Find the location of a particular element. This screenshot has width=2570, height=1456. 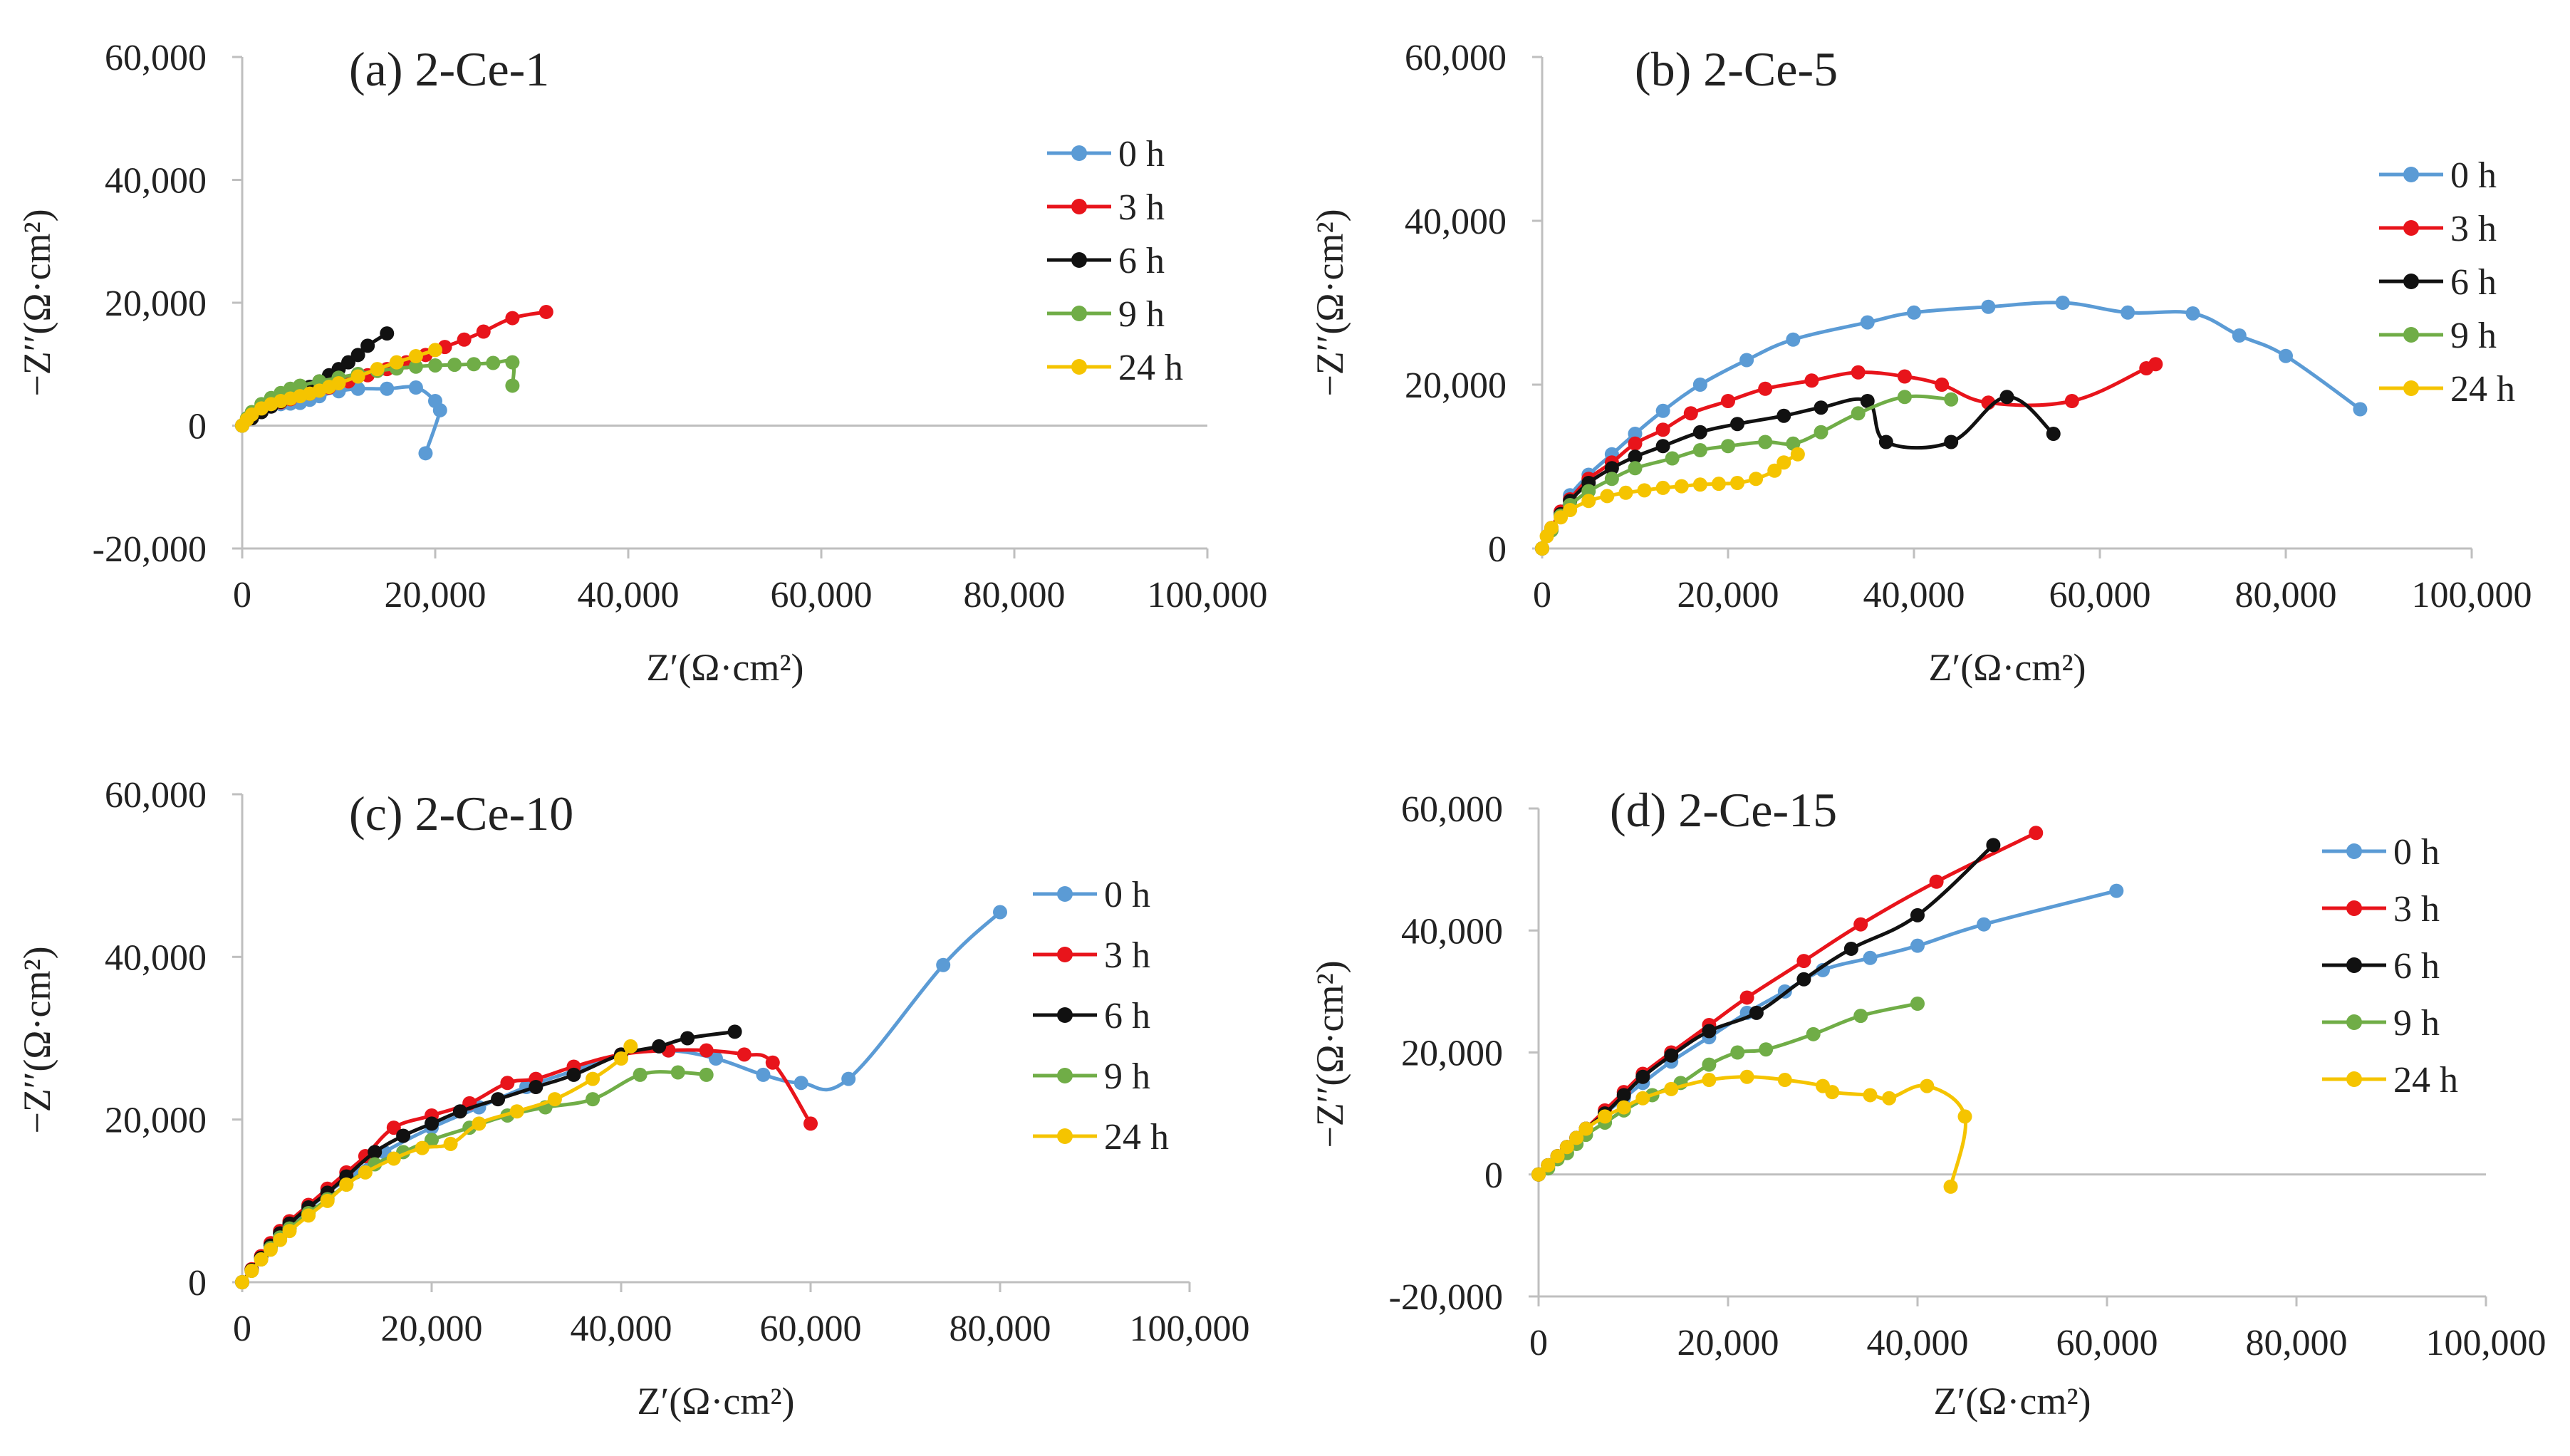

x-tick-label: 80,000 is located at coordinates (2286, 595).